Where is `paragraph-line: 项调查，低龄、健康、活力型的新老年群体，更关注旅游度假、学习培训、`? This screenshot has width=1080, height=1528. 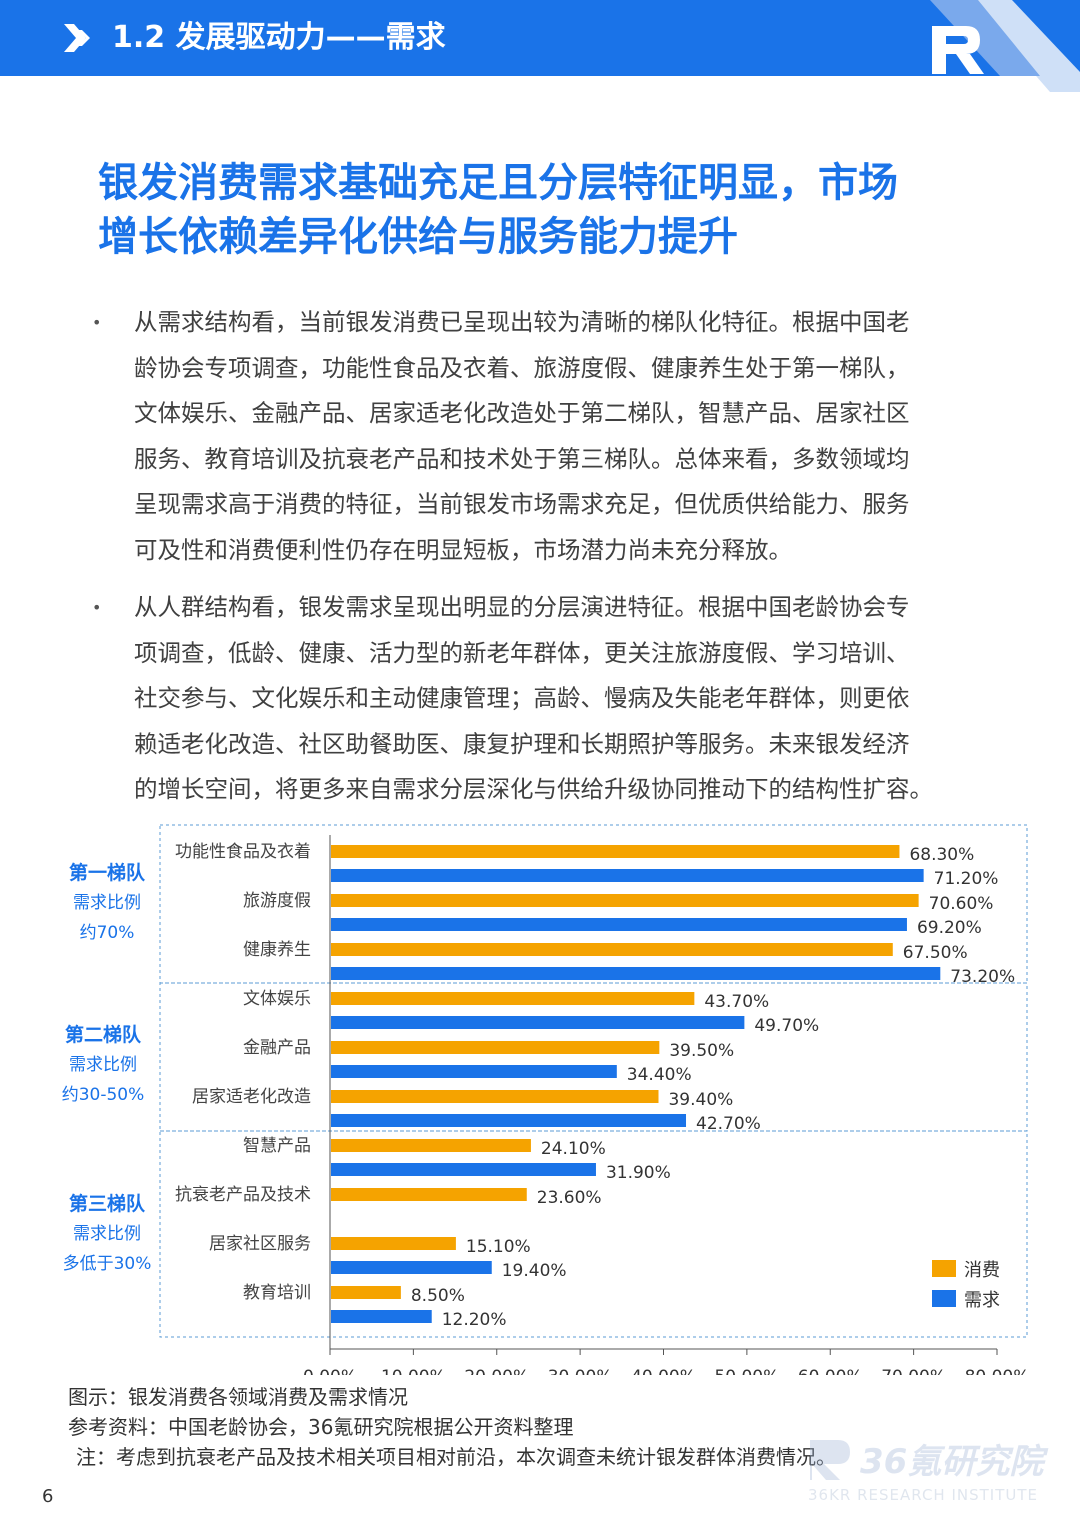 paragraph-line: 项调查，低龄、健康、活力型的新老年群体，更关注旅游度假、学习培训、 is located at coordinates (522, 652).